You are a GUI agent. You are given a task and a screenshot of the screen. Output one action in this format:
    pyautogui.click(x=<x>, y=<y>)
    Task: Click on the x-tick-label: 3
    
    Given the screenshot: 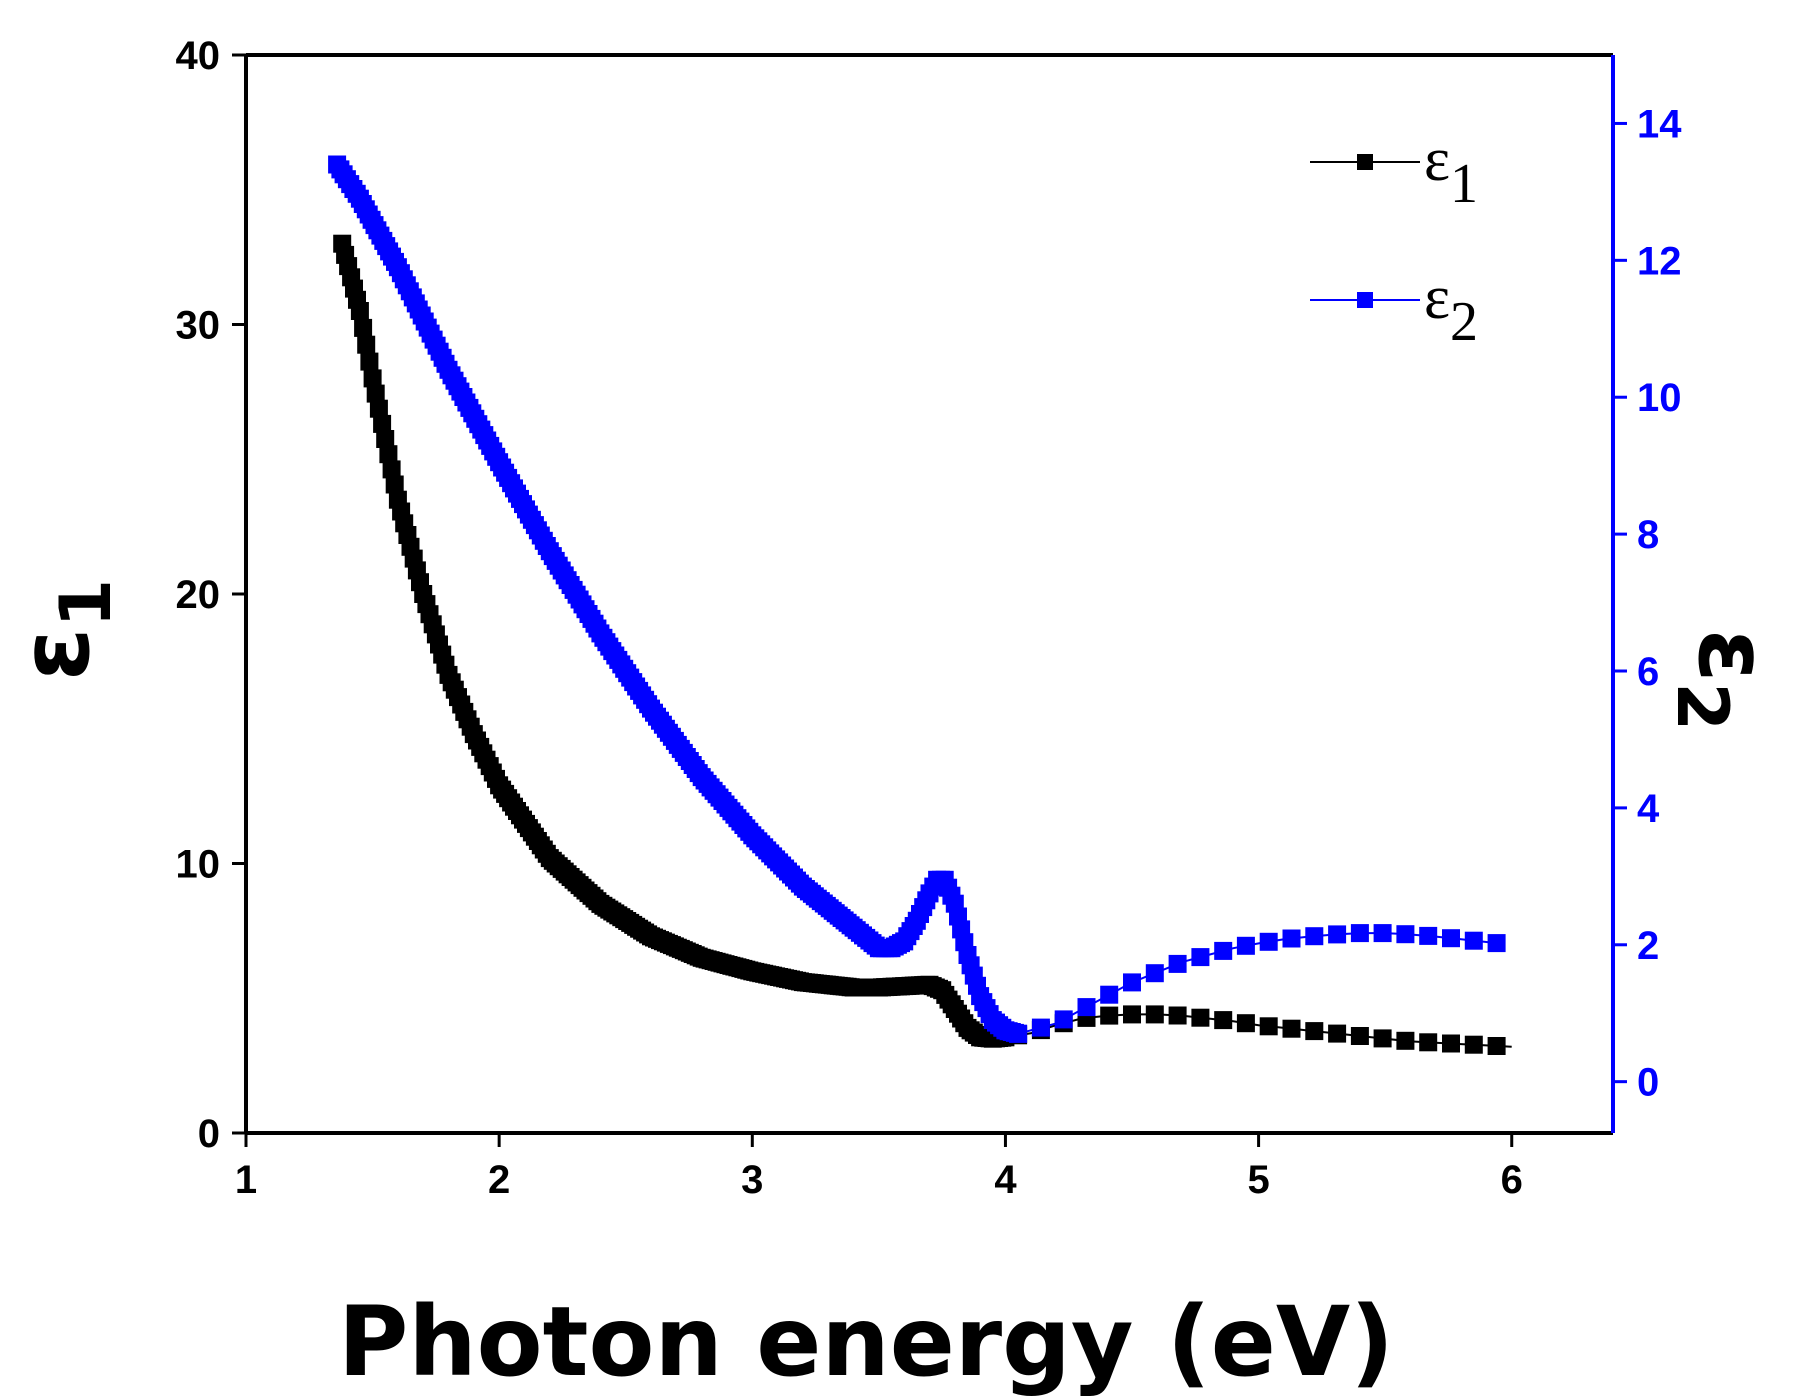 What is the action you would take?
    pyautogui.click(x=752, y=1180)
    